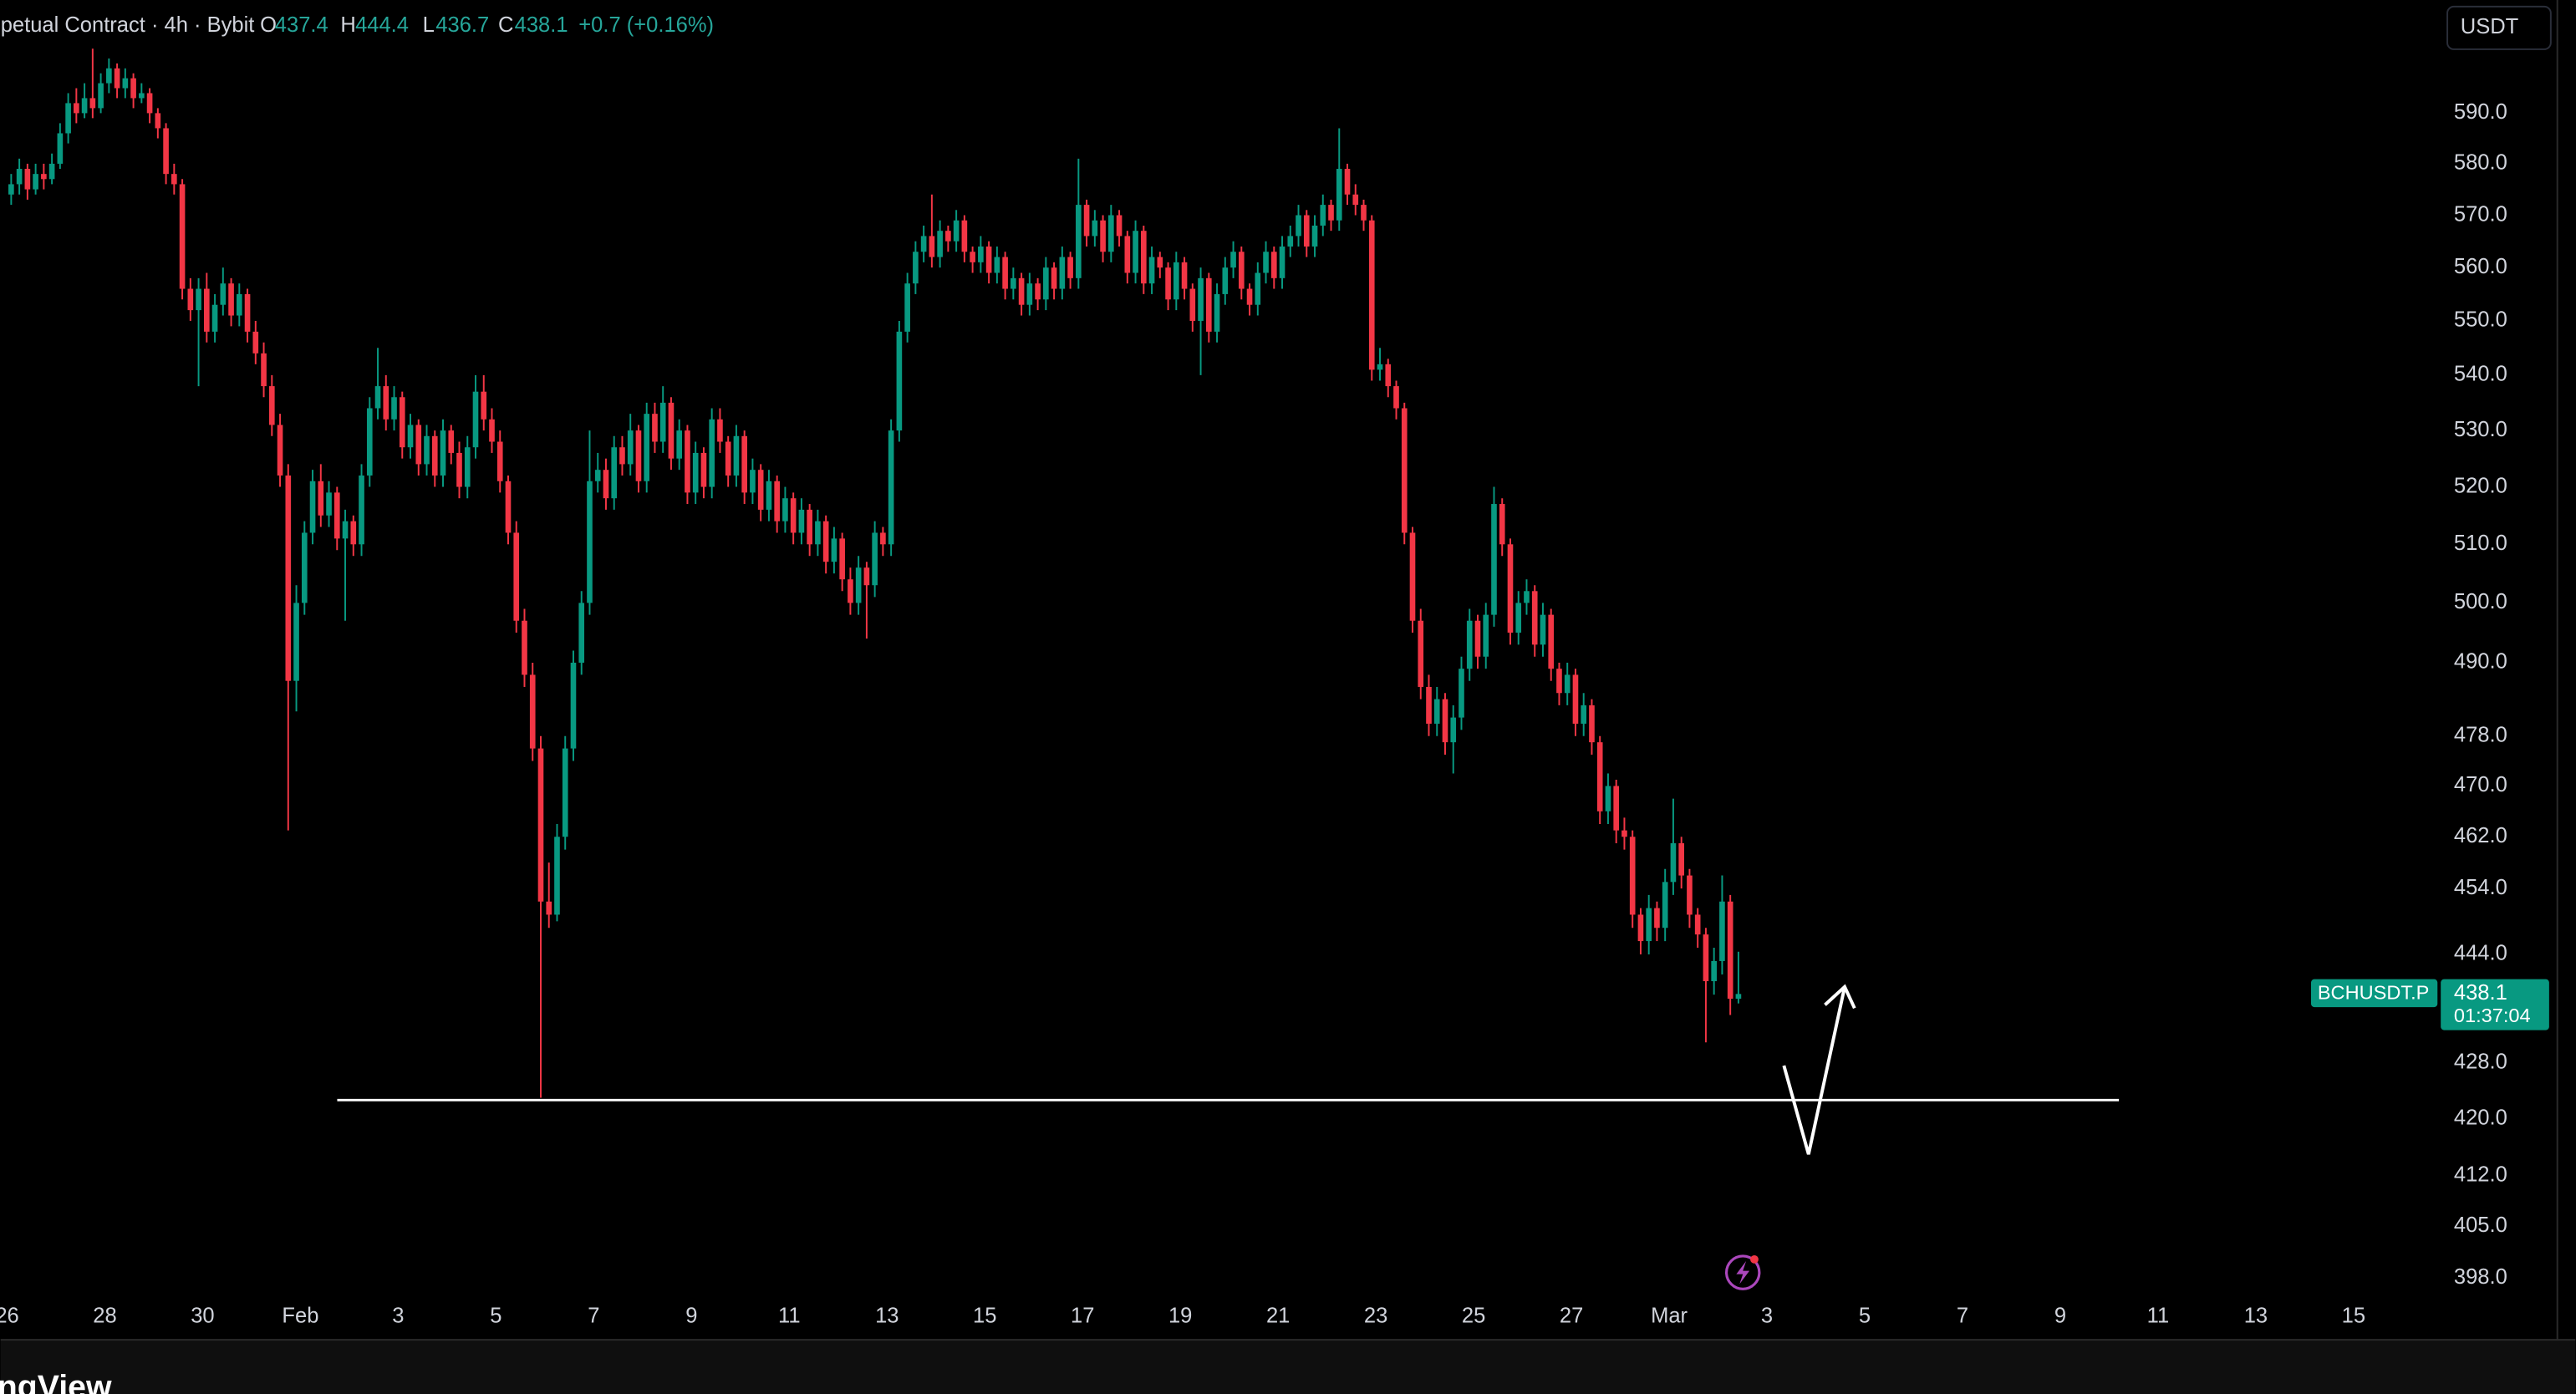 The width and height of the screenshot is (2576, 1394). What do you see at coordinates (2499, 27) in the screenshot?
I see `currency-button` at bounding box center [2499, 27].